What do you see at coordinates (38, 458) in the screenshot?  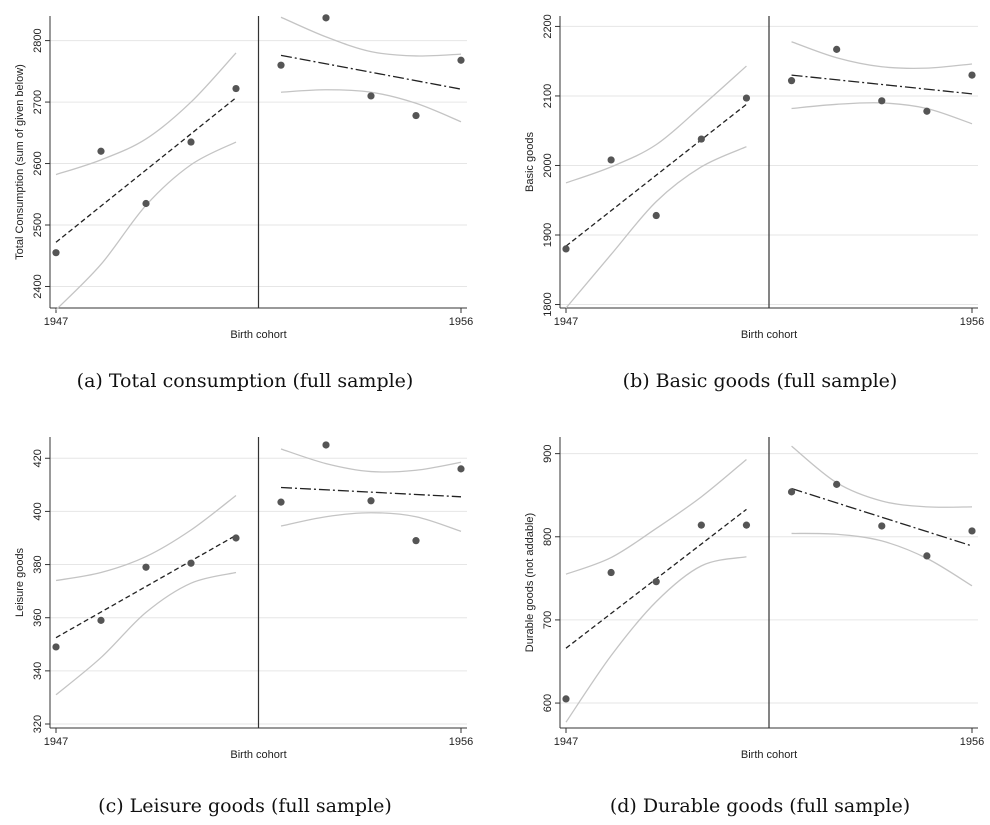 I see `y-tick-label: 420` at bounding box center [38, 458].